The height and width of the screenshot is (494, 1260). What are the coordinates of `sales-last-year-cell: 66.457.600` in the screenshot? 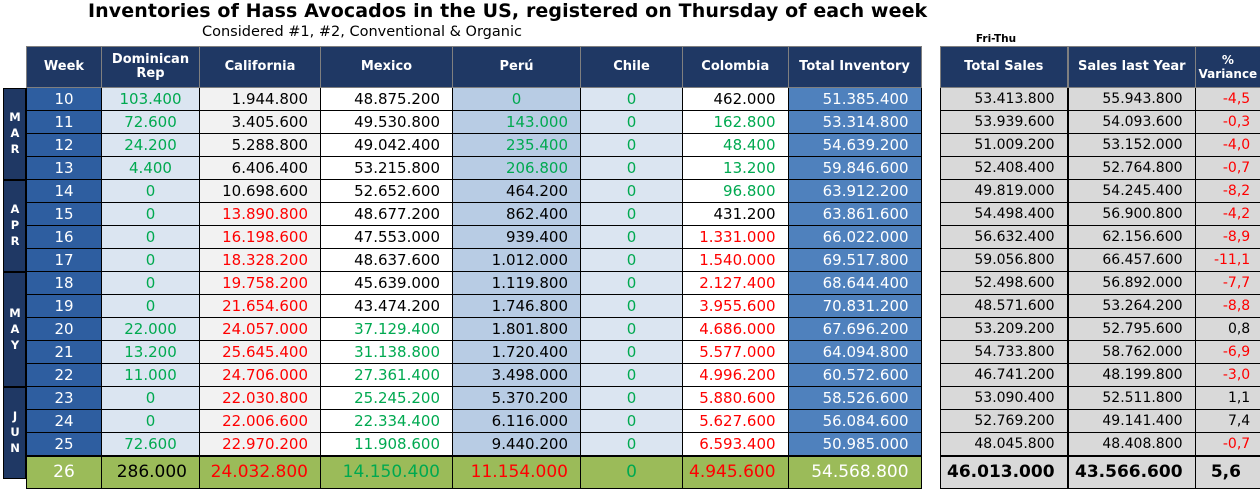 It's located at (1132, 260).